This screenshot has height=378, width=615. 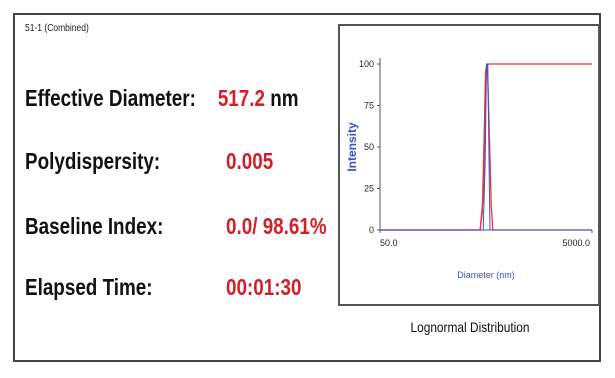 What do you see at coordinates (110, 98) in the screenshot?
I see `effective-diameter-label: Effective Diameter:` at bounding box center [110, 98].